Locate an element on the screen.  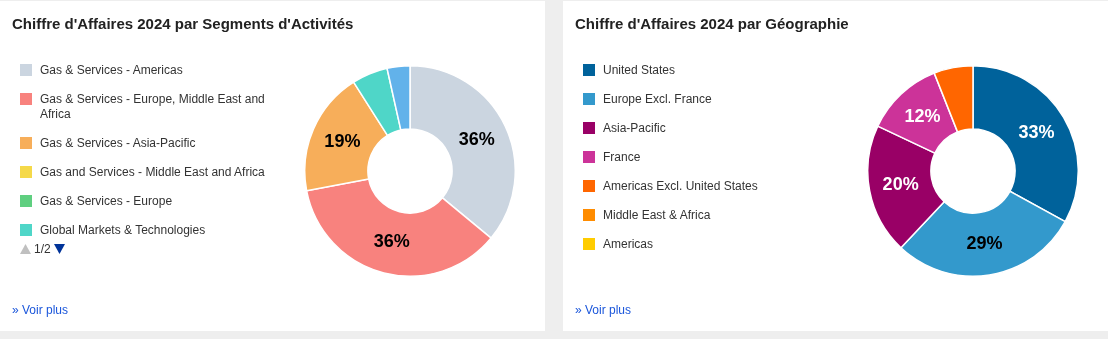
legend-label: United States is located at coordinates (639, 70).